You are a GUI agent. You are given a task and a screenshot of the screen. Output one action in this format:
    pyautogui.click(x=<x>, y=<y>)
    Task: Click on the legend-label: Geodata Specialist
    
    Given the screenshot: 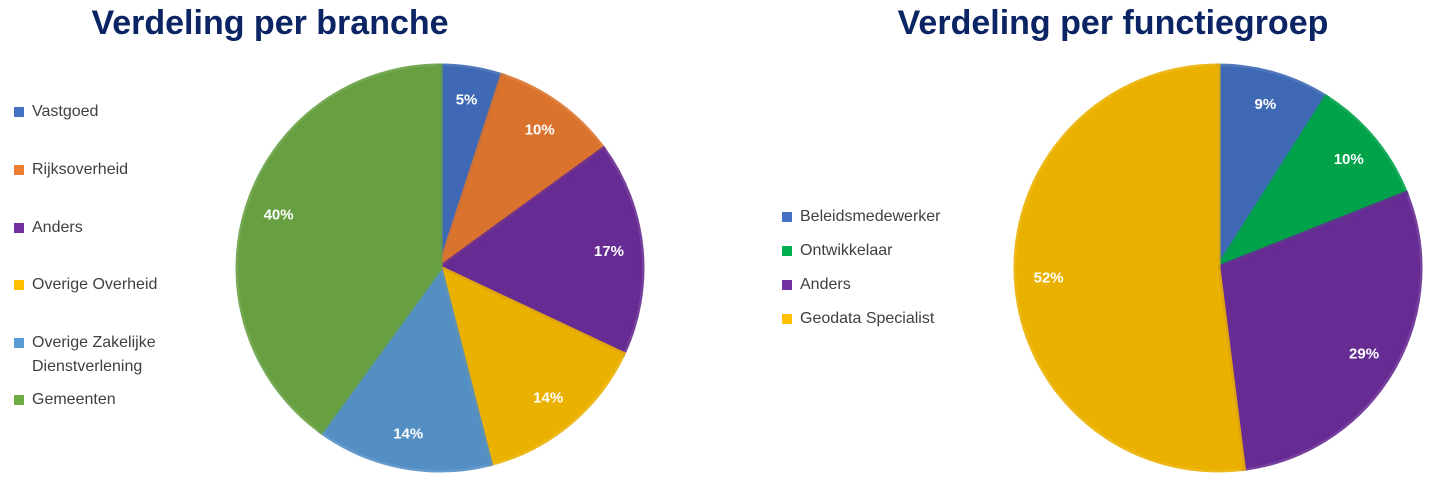 What is the action you would take?
    pyautogui.click(x=867, y=318)
    